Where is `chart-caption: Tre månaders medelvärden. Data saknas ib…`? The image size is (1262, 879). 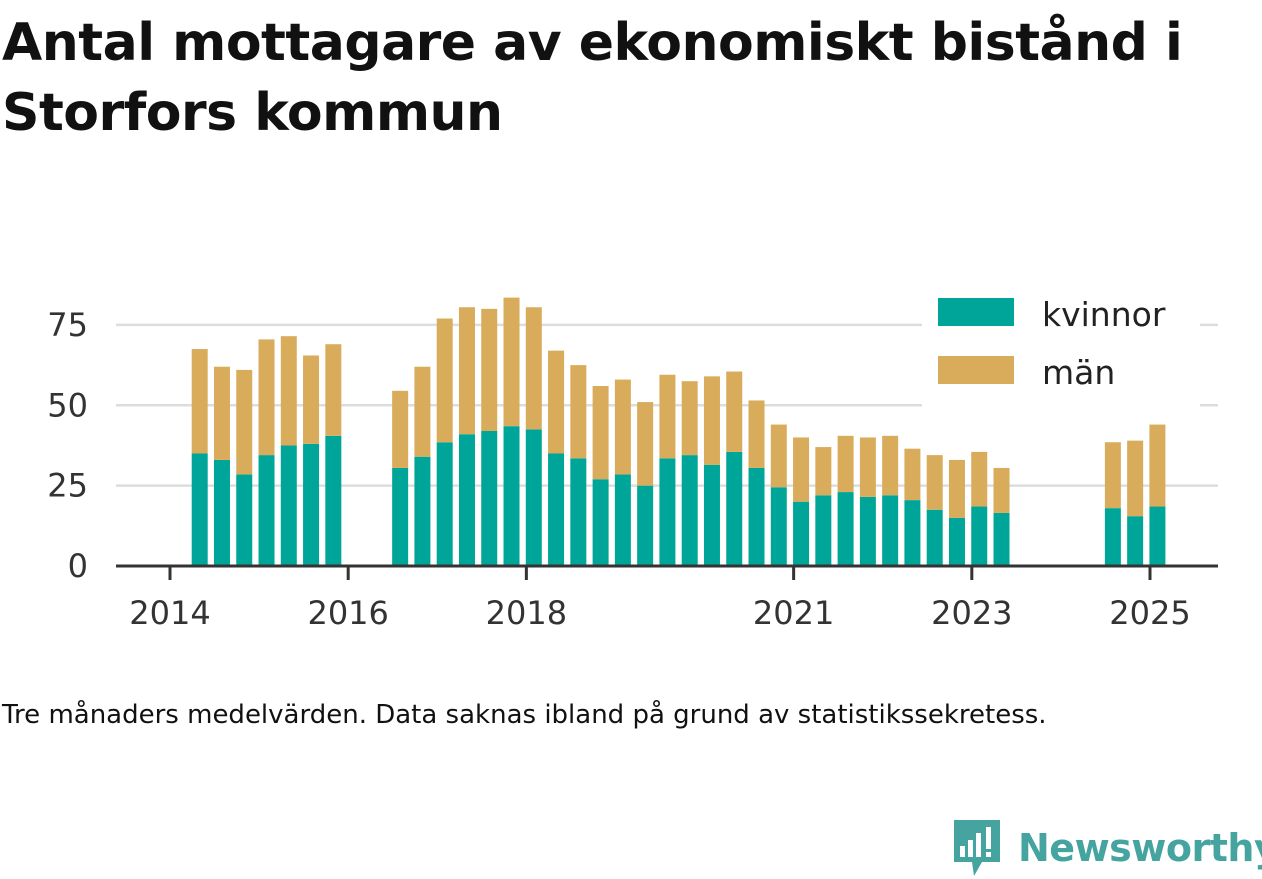
chart-caption: Tre månaders medelvärden. Data saknas ib… is located at coordinates (524, 715).